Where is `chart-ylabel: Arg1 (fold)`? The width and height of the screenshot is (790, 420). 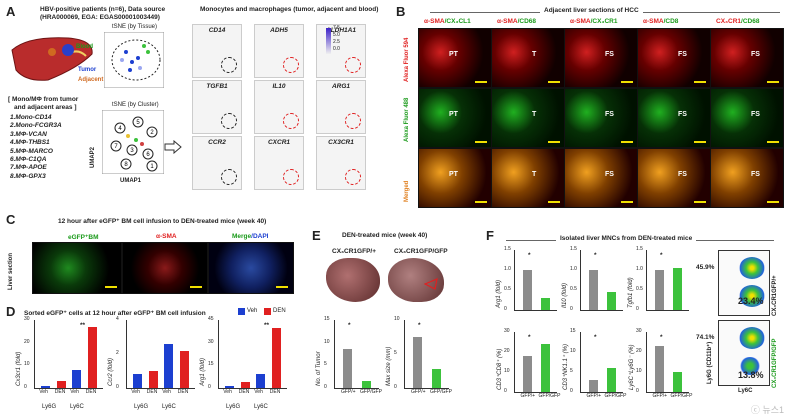 chart-ylabel: Arg1 (fold) is located at coordinates (203, 371).